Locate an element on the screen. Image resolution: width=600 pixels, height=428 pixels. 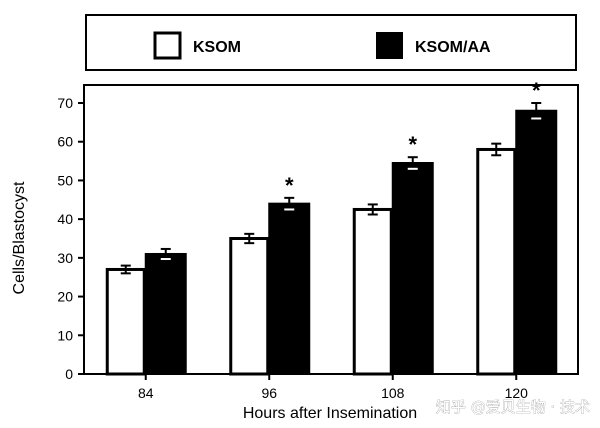
y-tick-label: 70 is located at coordinates (65, 103).